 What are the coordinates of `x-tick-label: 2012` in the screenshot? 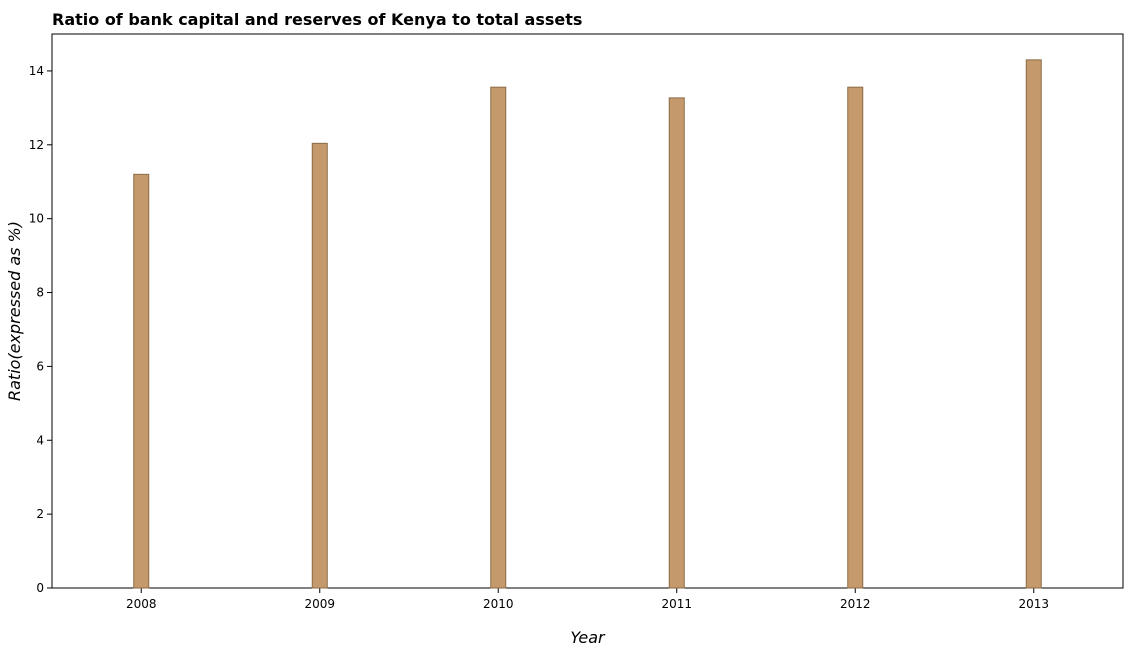 It's located at (855, 604).